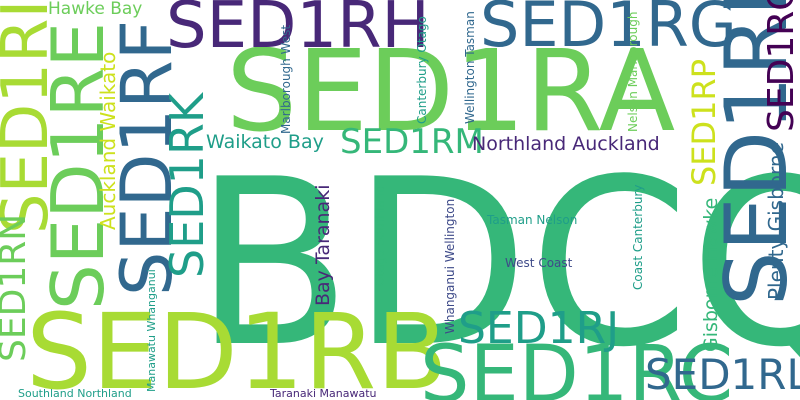 This screenshot has width=800, height=400. Describe the element at coordinates (470, 67) in the screenshot. I see `word-wellington-tasman: Wellington Tasman` at that location.